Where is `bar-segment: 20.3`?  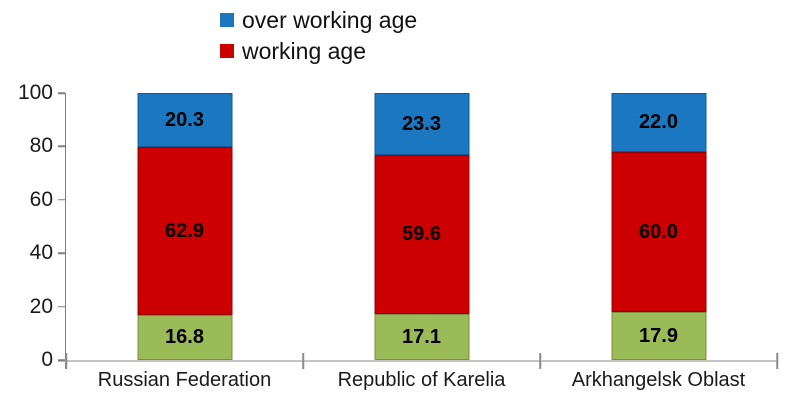 bar-segment: 20.3 is located at coordinates (184, 120).